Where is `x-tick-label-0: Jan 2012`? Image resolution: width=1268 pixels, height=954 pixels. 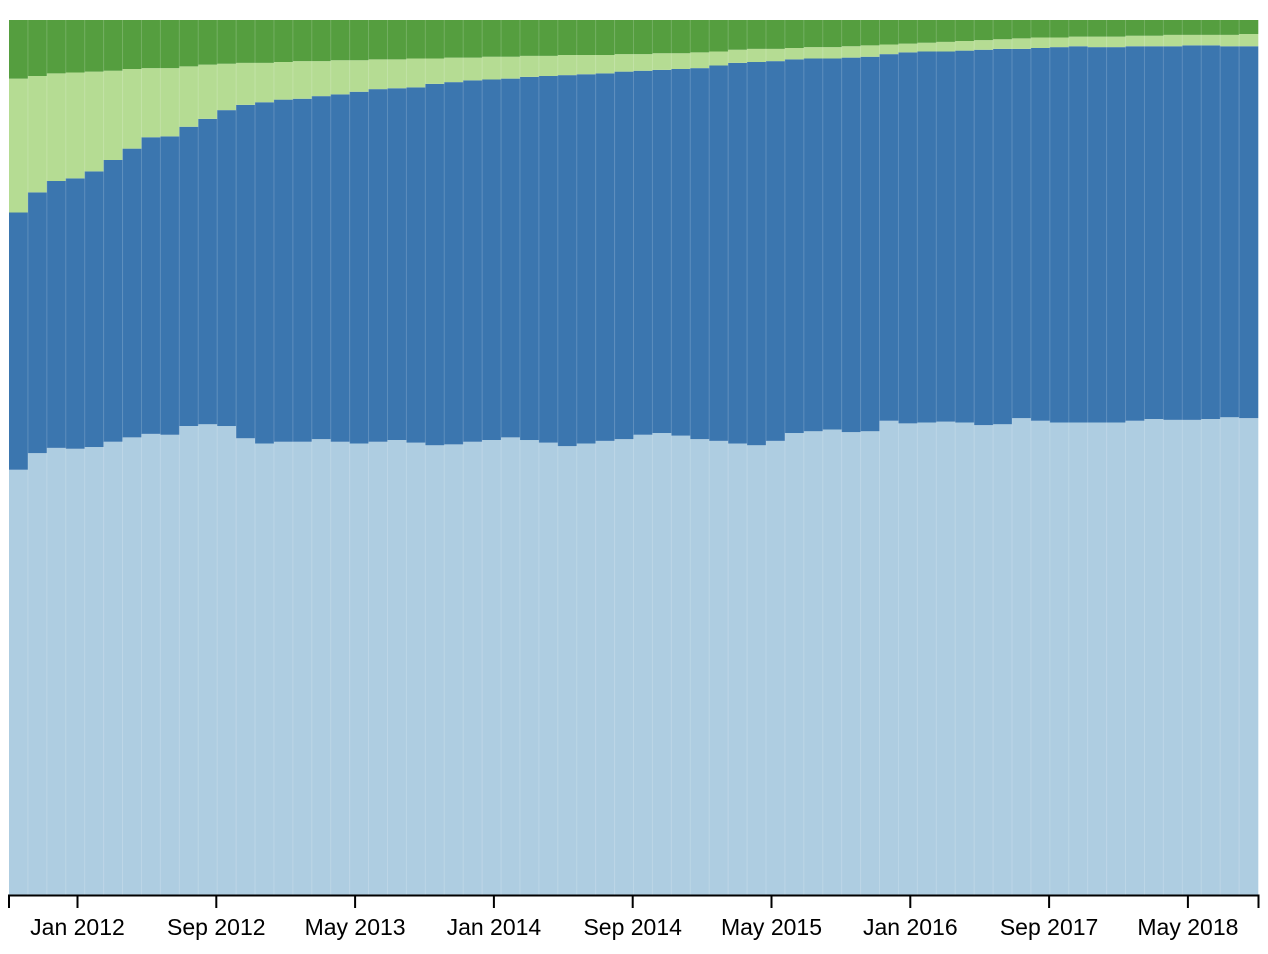
x-tick-label-0: Jan 2012 is located at coordinates (77, 927).